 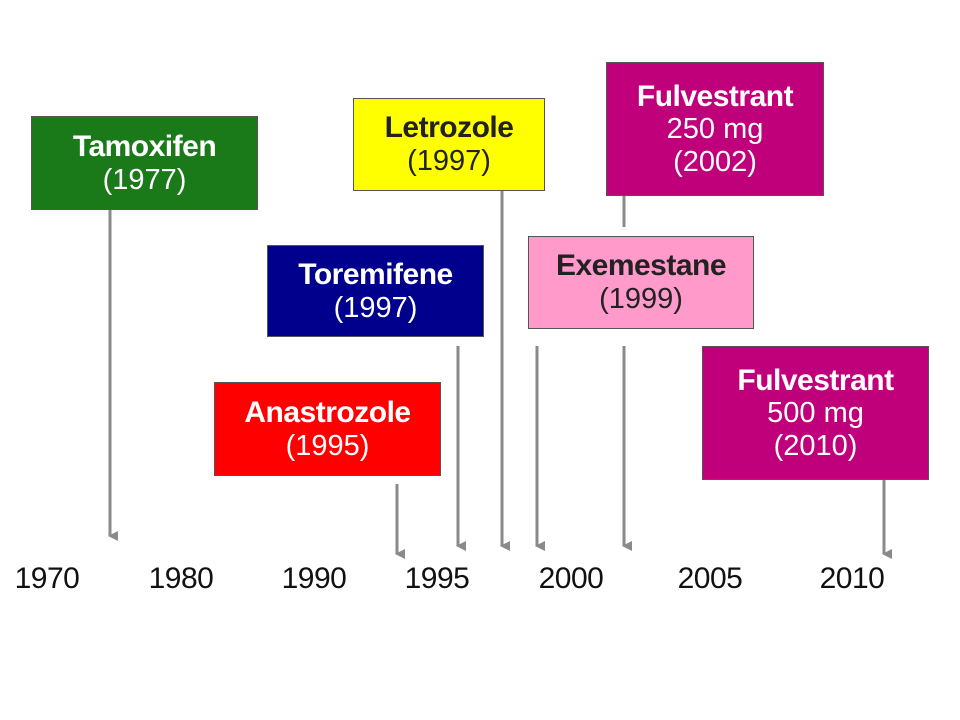 What do you see at coordinates (715, 161) in the screenshot?
I see `drug-year: (2002)` at bounding box center [715, 161].